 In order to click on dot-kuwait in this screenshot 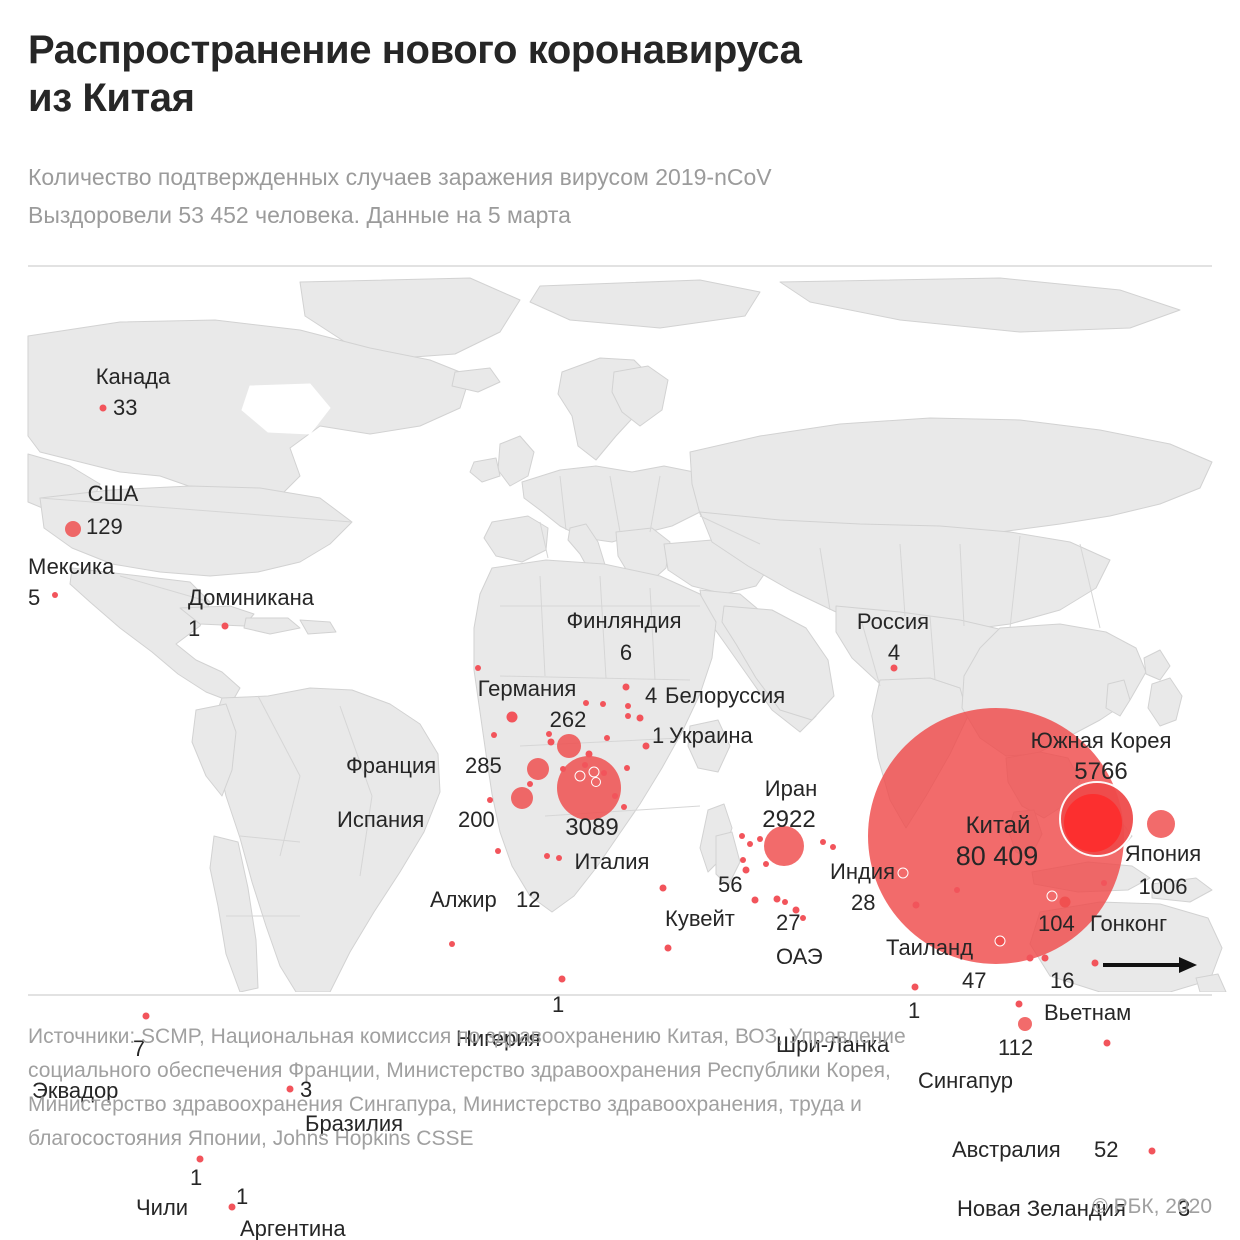, I will do `click(755, 900)`.